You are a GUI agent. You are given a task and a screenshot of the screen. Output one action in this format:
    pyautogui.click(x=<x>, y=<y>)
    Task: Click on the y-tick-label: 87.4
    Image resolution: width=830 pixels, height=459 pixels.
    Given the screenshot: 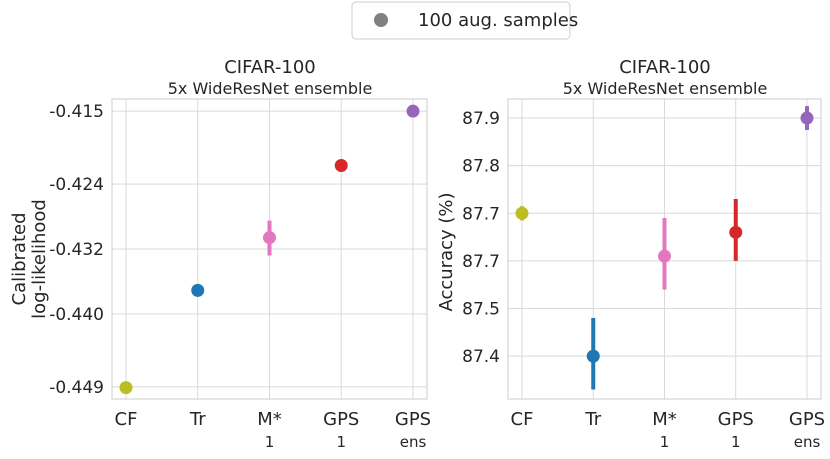 What is the action you would take?
    pyautogui.click(x=481, y=357)
    